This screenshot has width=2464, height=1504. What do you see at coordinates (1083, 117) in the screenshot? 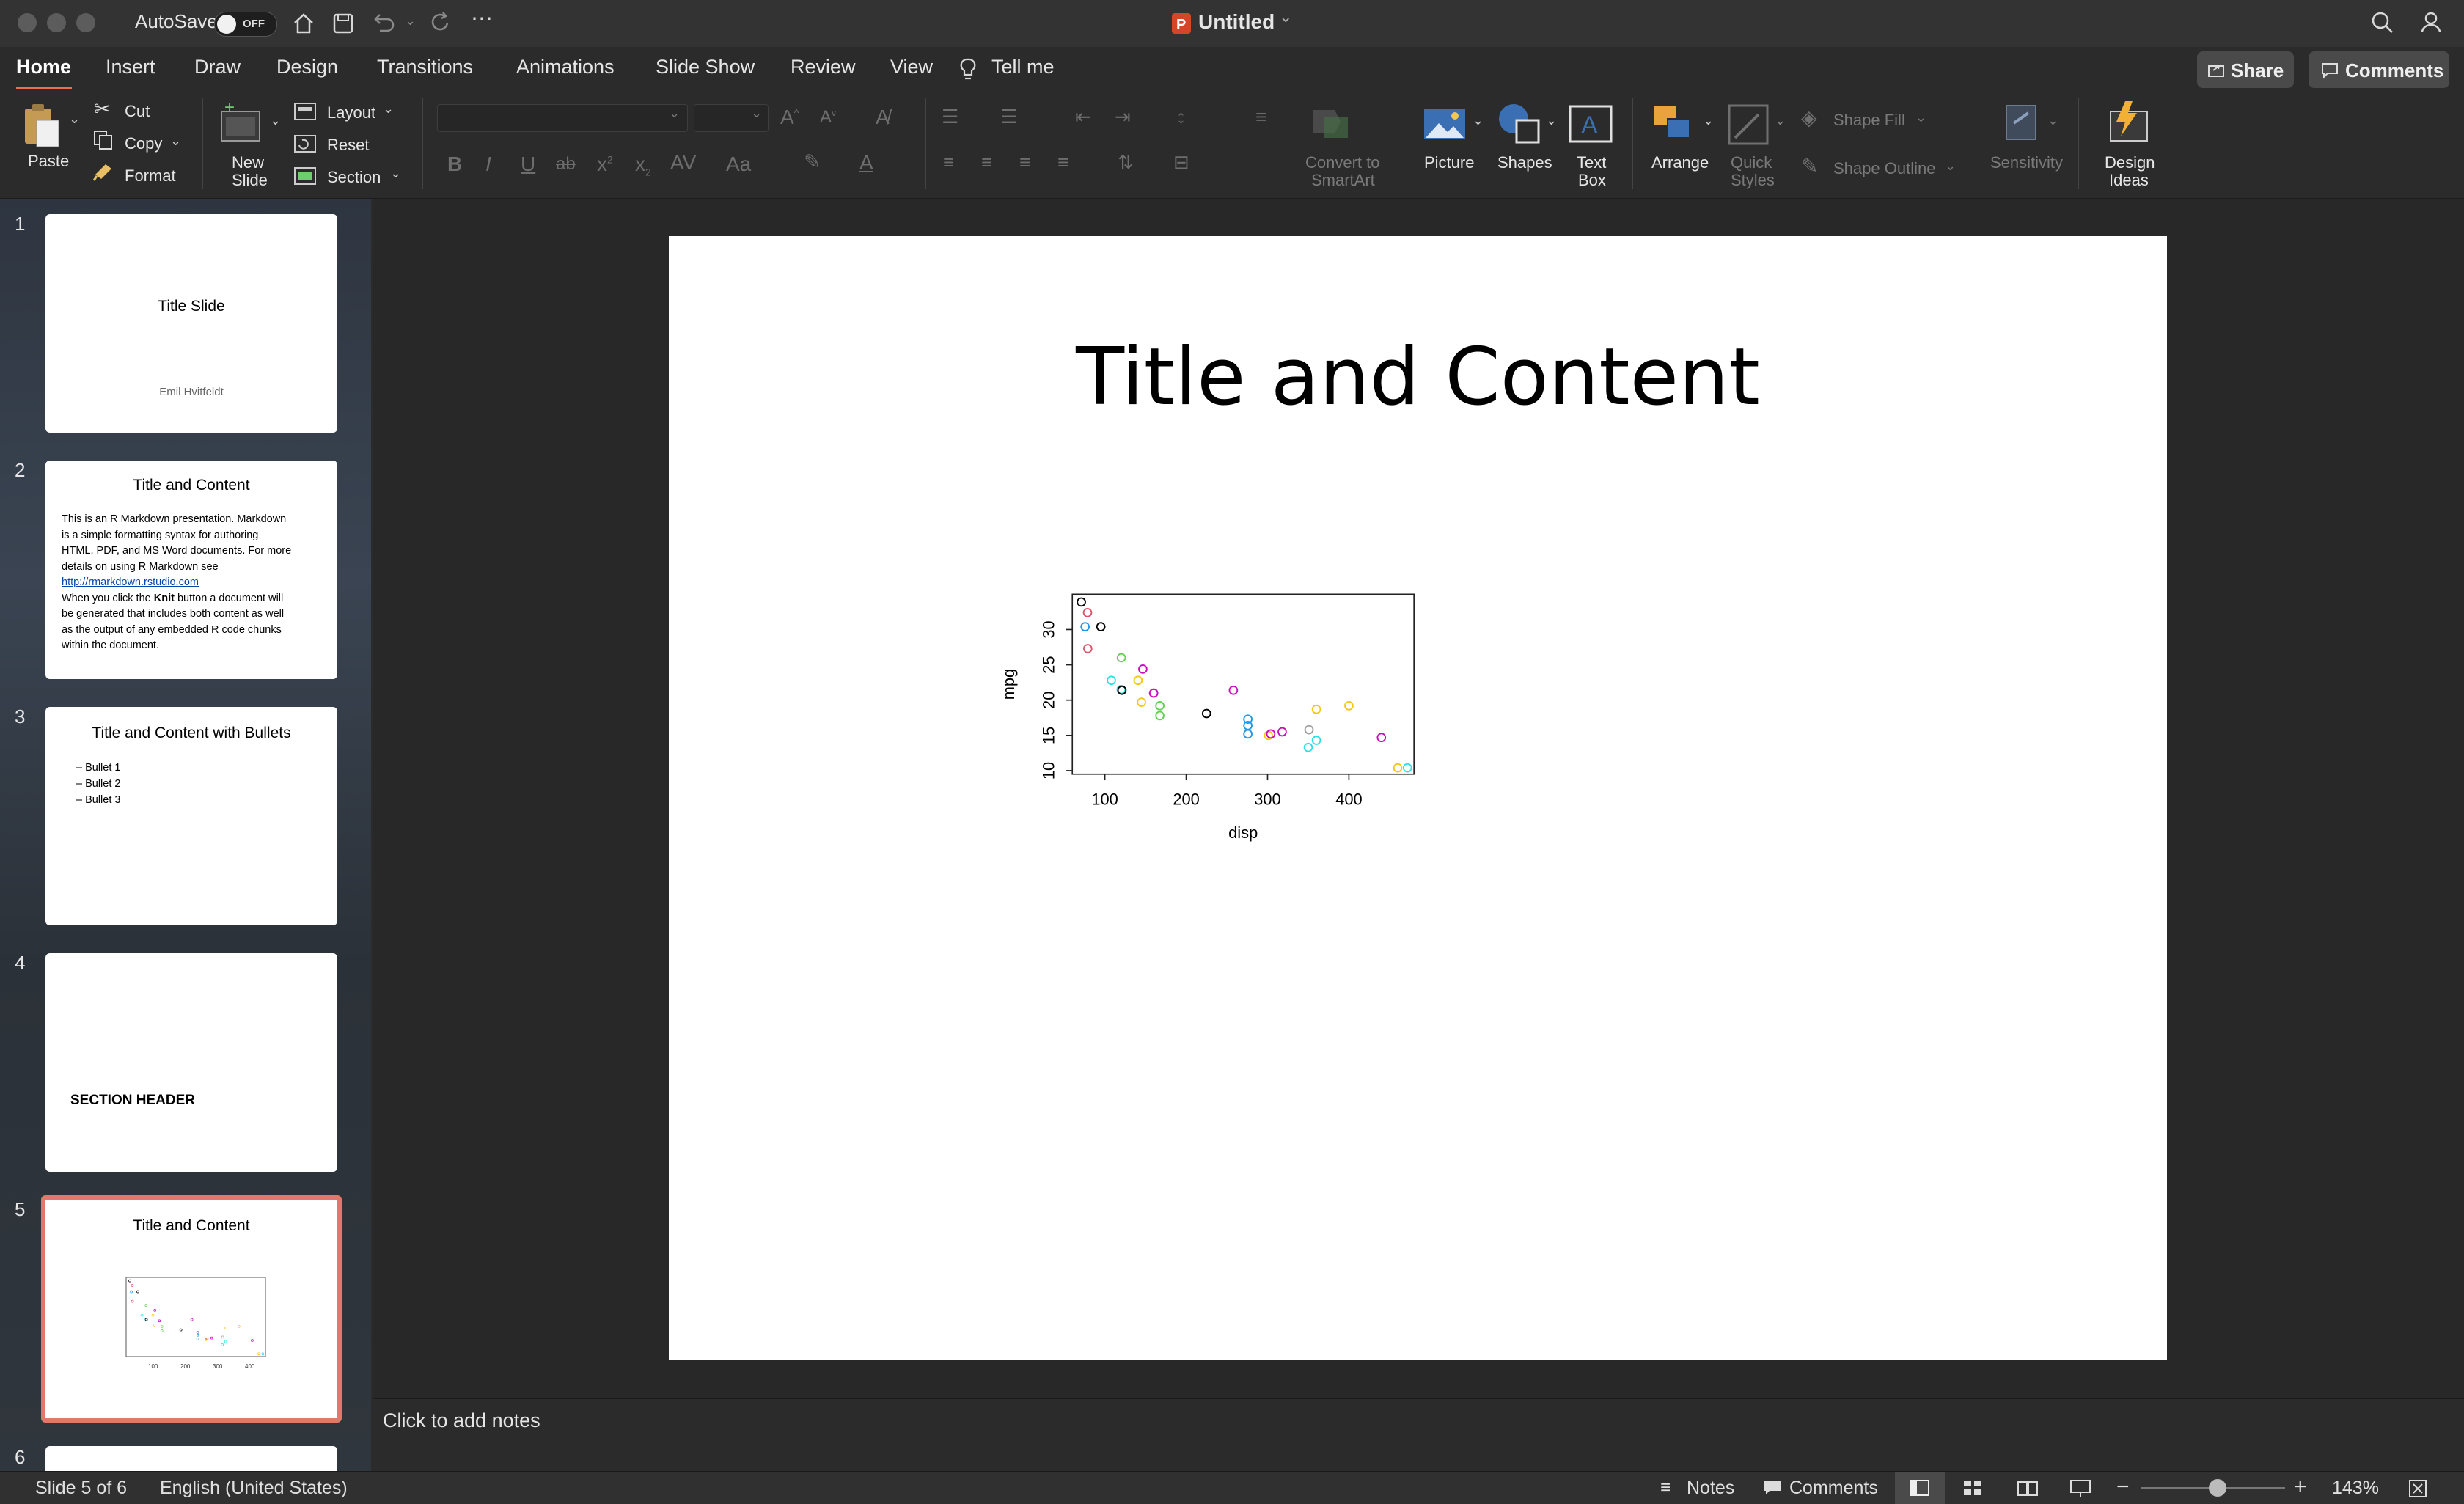
I see `decrease-indent-icon: ⇤` at bounding box center [1083, 117].